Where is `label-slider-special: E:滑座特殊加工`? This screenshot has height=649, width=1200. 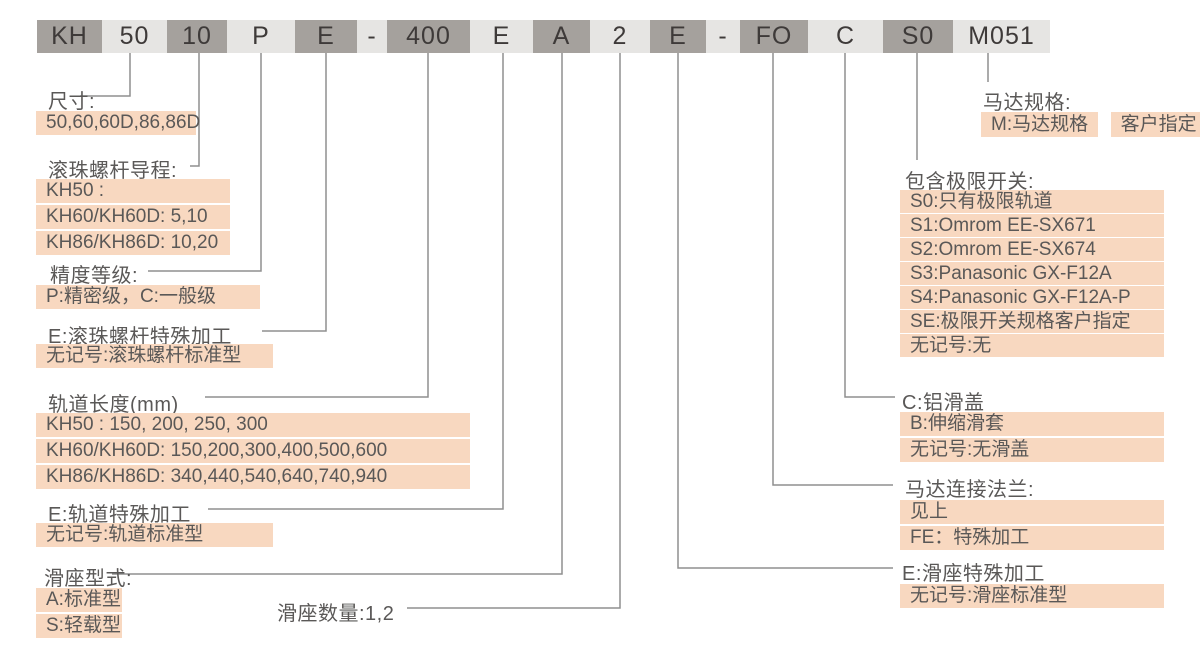 label-slider-special: E:滑座特殊加工 is located at coordinates (973, 574).